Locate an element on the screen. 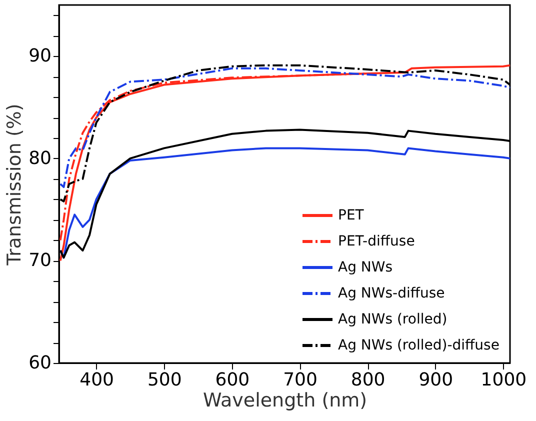 The height and width of the screenshot is (421, 536). y-tick-label: 80 is located at coordinates (40, 158).